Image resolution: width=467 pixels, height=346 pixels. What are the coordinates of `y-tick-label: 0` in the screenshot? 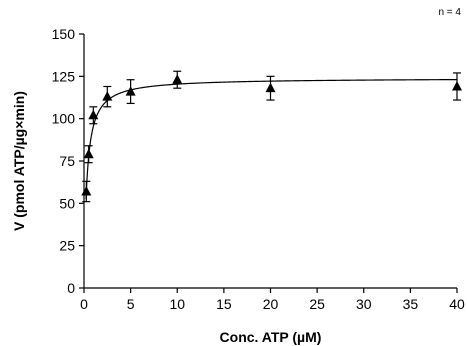 It's located at (71, 288).